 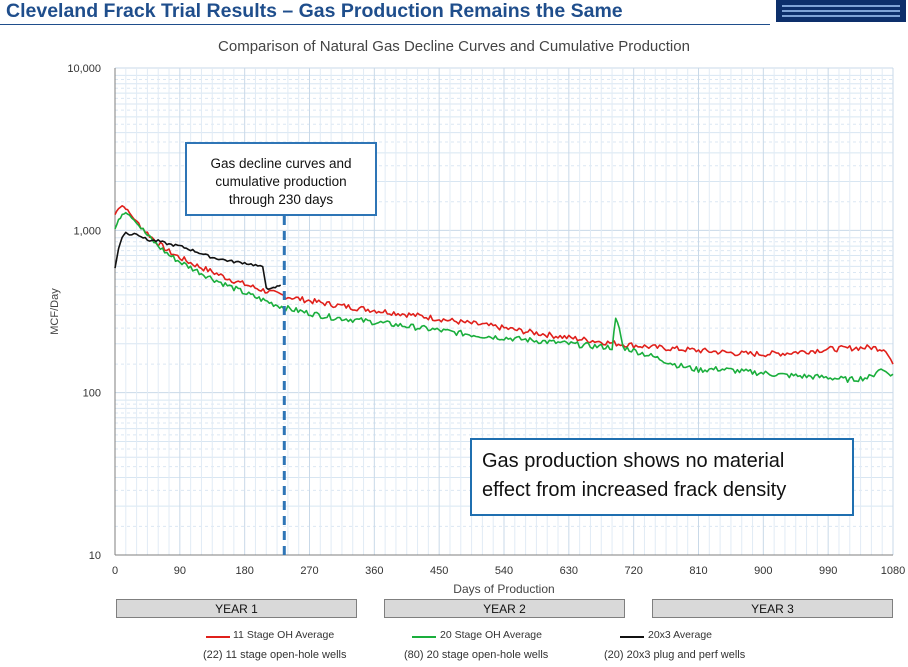 I want to click on x-tick-label: 990, so click(x=828, y=571).